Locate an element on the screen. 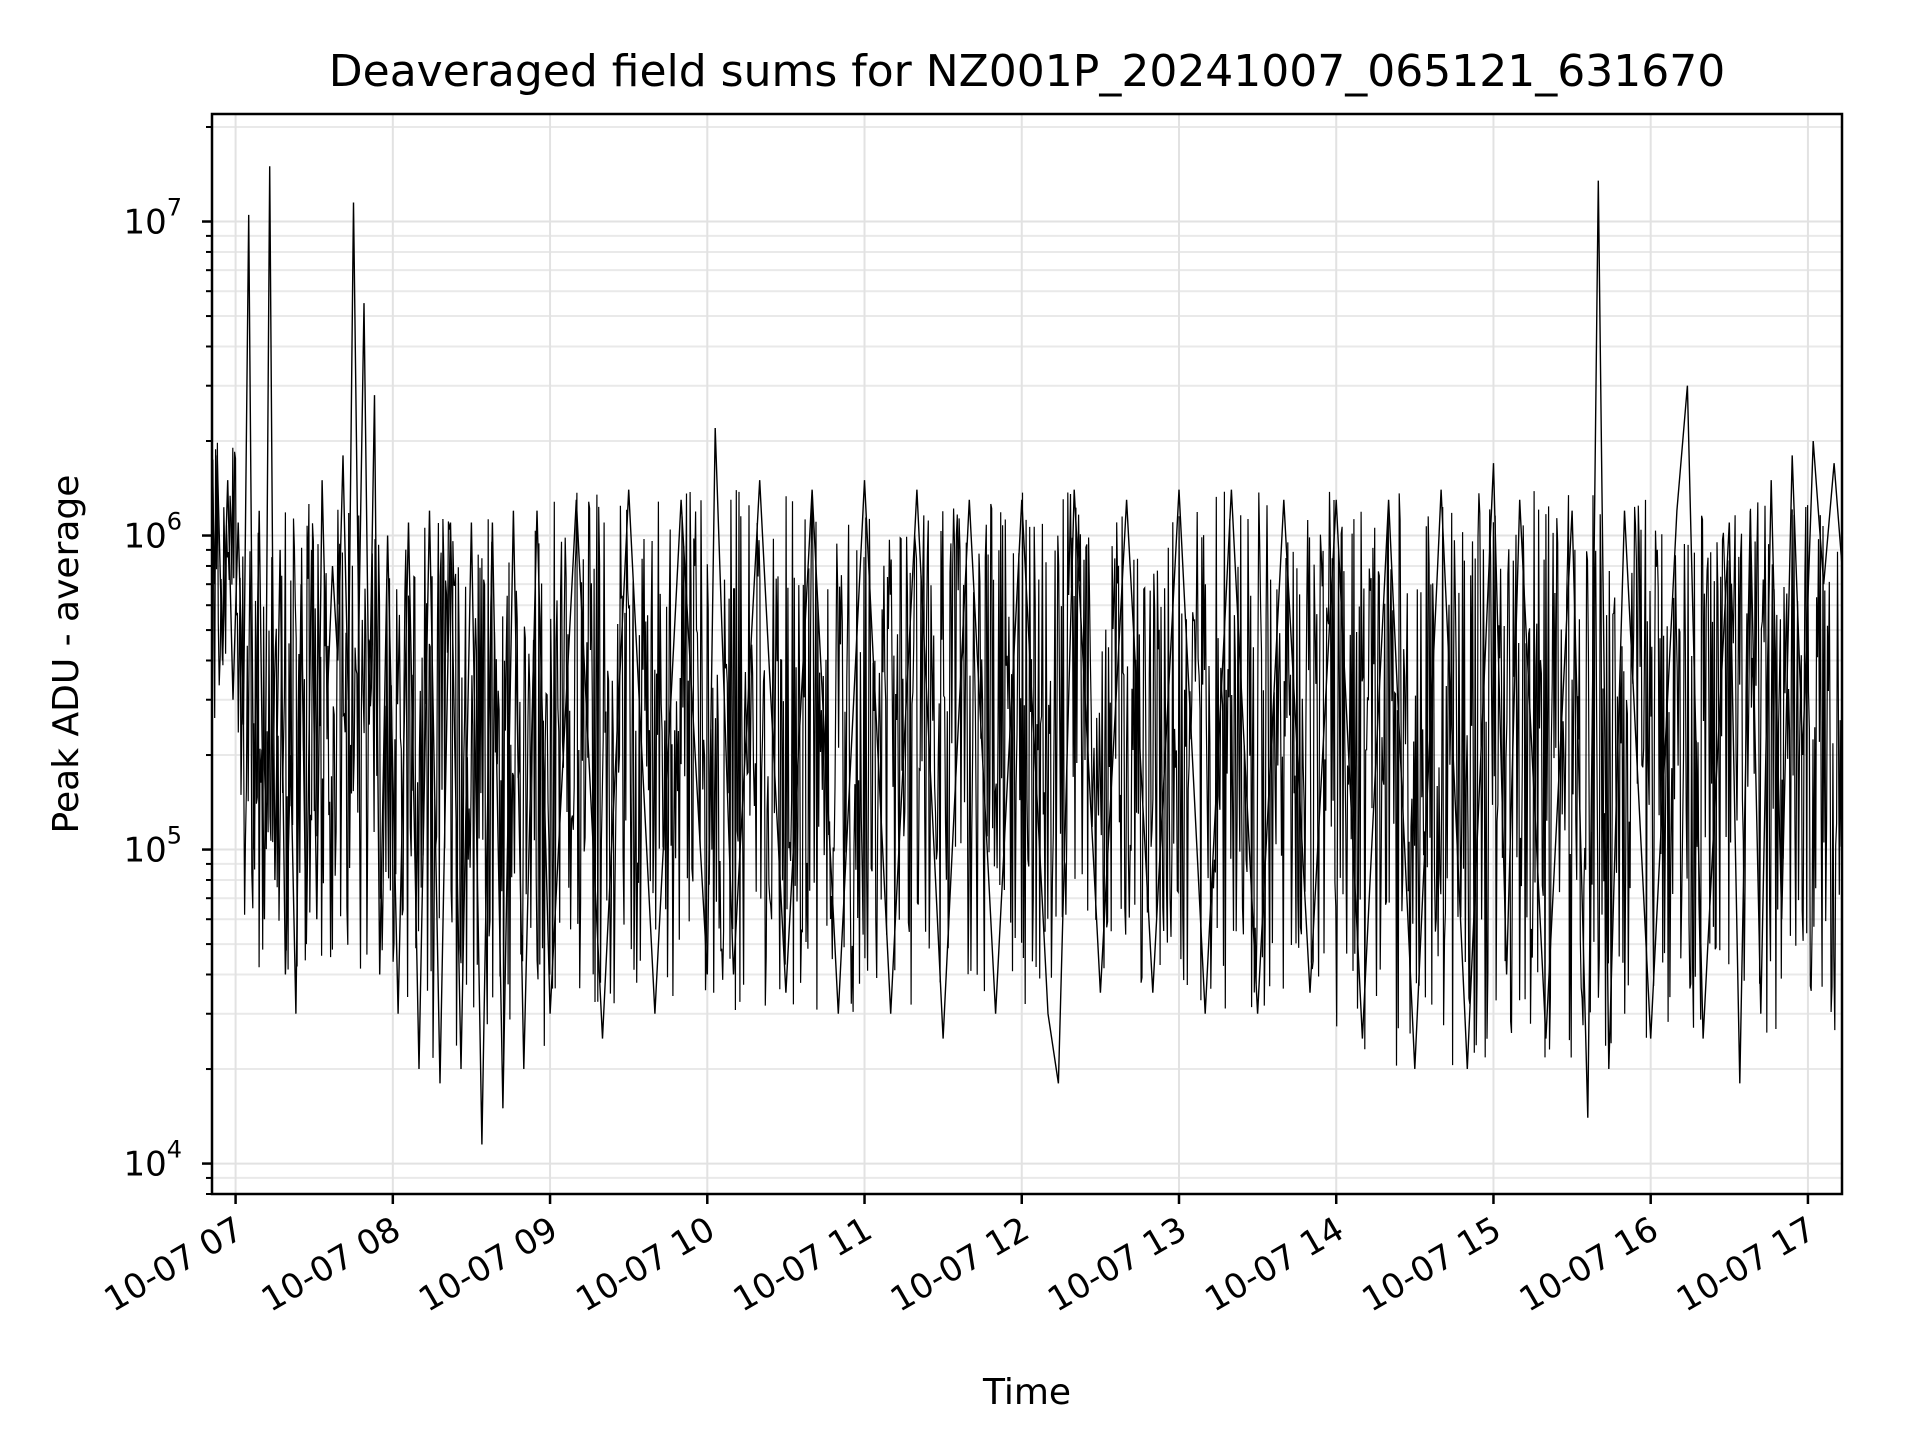  y-tick-exponent: 5 is located at coordinates (174, 836).